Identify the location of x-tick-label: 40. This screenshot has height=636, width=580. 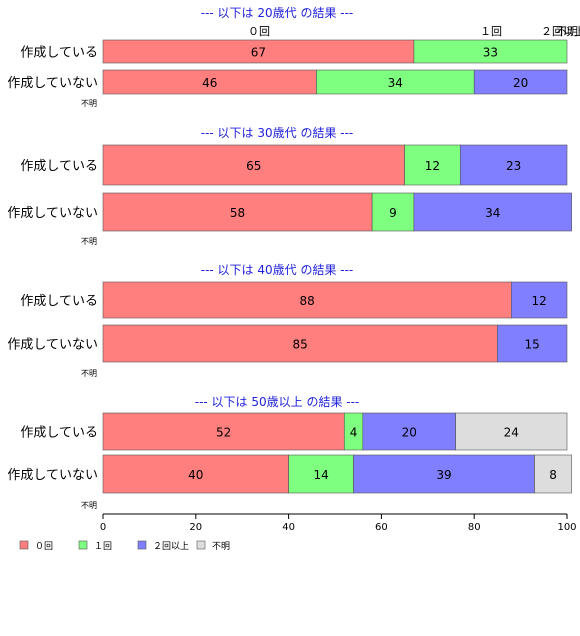
(288, 527).